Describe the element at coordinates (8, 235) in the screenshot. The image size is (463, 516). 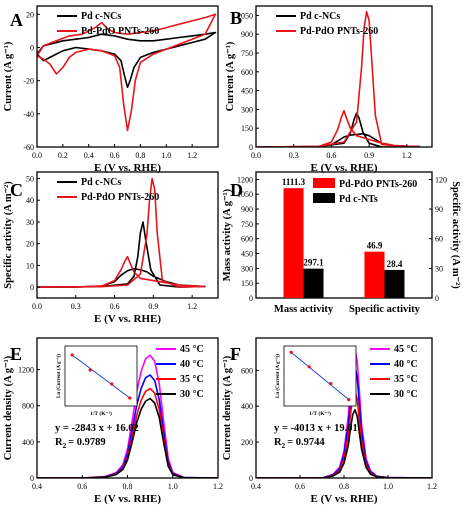
I see `y-axis-label: Specific activity (A m⁻²)` at that location.